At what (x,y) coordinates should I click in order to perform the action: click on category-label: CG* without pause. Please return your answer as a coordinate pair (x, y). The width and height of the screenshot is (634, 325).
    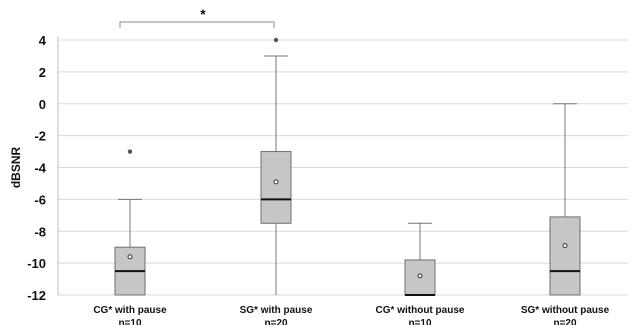
    Looking at the image, I should click on (420, 310).